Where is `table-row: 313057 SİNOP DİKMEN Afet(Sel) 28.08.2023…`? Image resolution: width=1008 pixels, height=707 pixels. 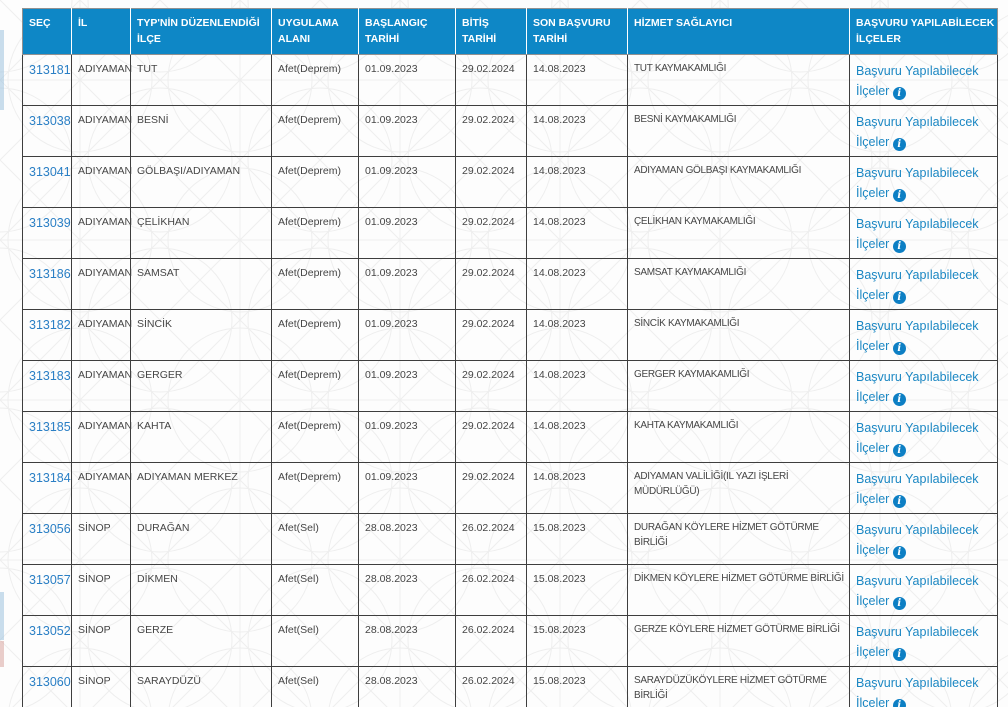
table-row: 313057 SİNOP DİKMEN Afet(Sel) 28.08.2023… is located at coordinates (510, 589).